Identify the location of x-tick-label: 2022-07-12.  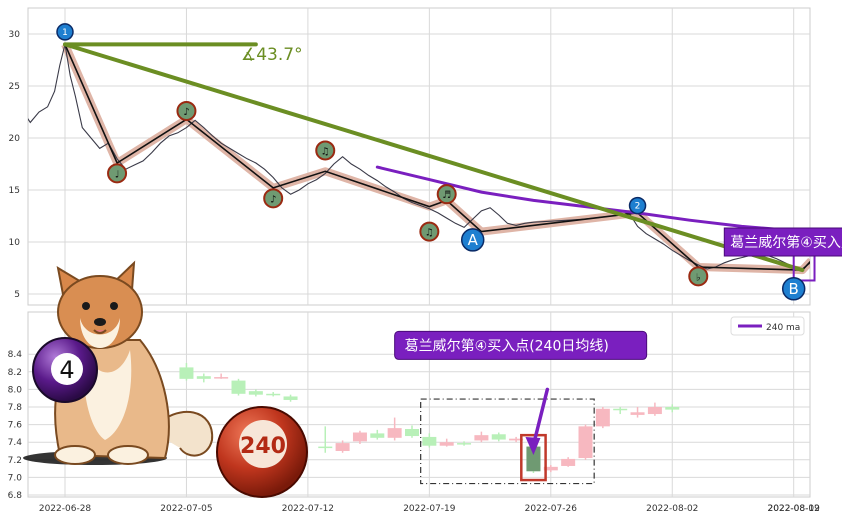
(308, 509).